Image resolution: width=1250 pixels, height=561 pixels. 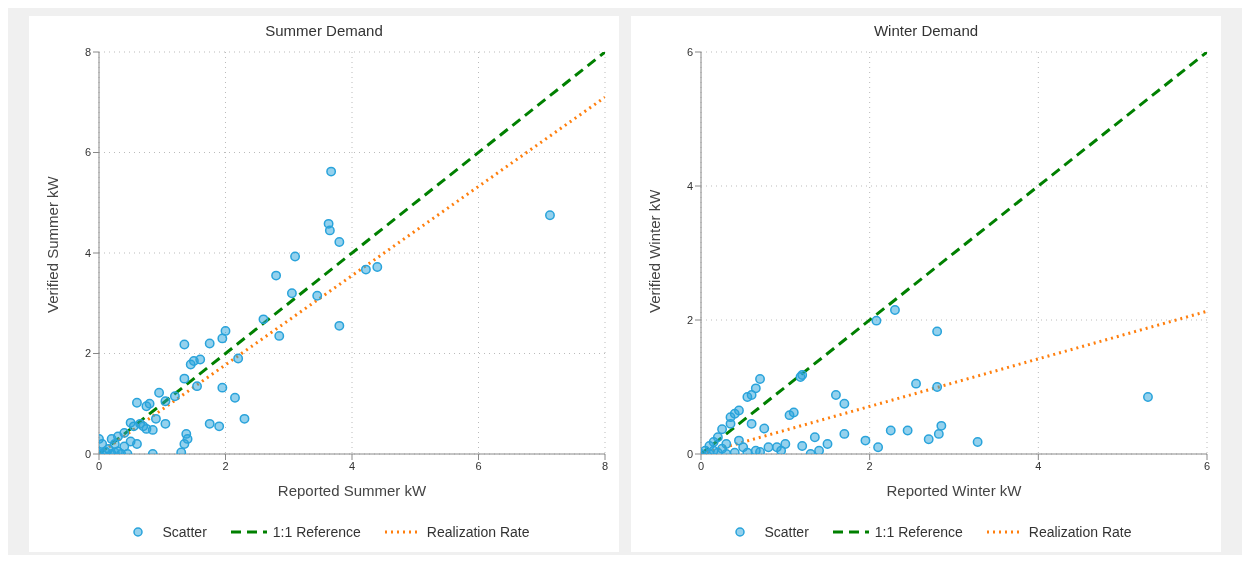 I want to click on chart-title: Winter Demand, so click(x=926, y=31).